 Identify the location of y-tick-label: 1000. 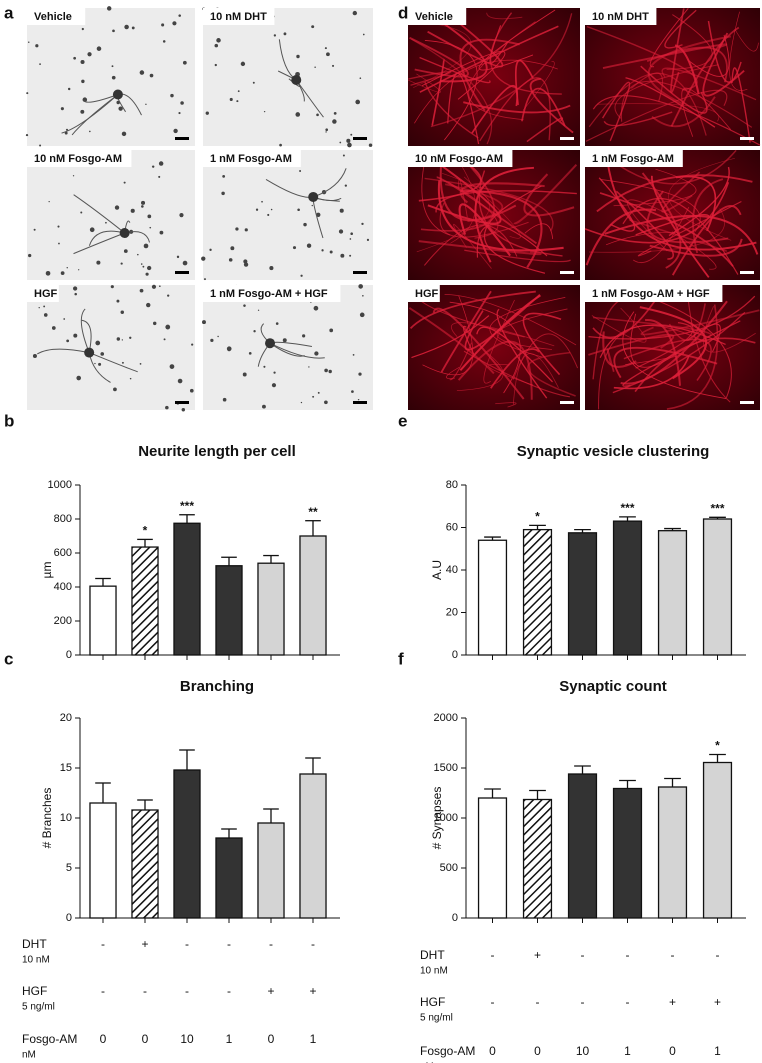
(60, 485).